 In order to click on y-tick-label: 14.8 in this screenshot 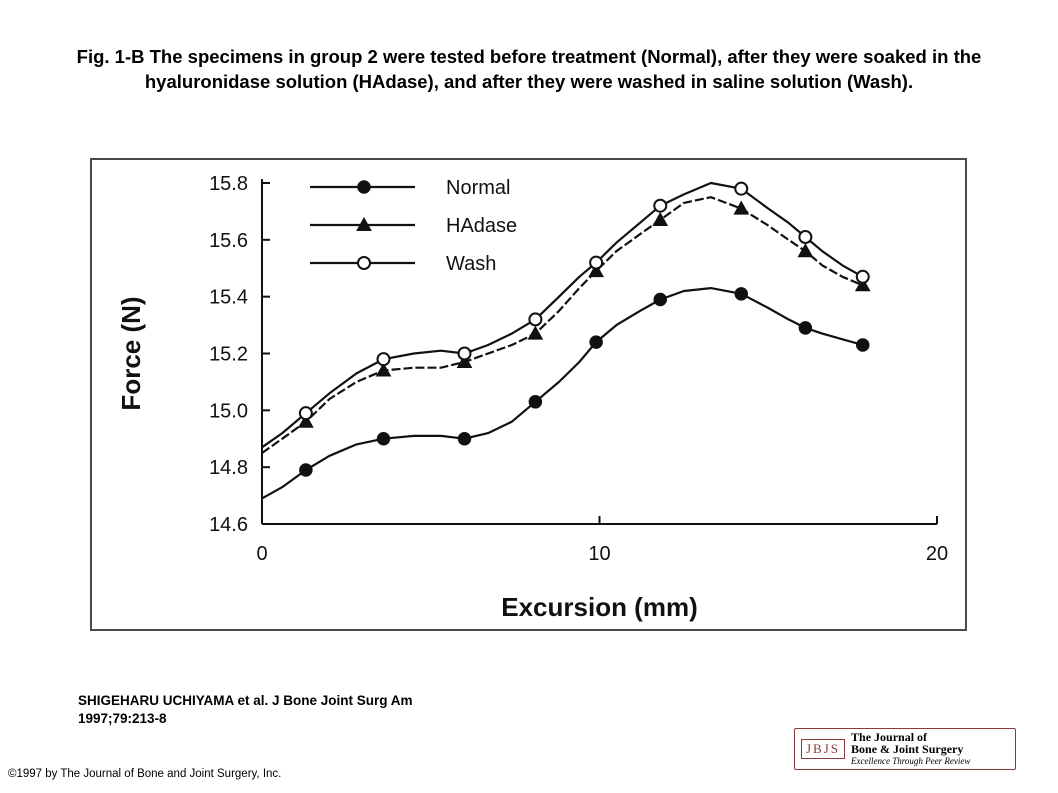, I will do `click(228, 468)`.